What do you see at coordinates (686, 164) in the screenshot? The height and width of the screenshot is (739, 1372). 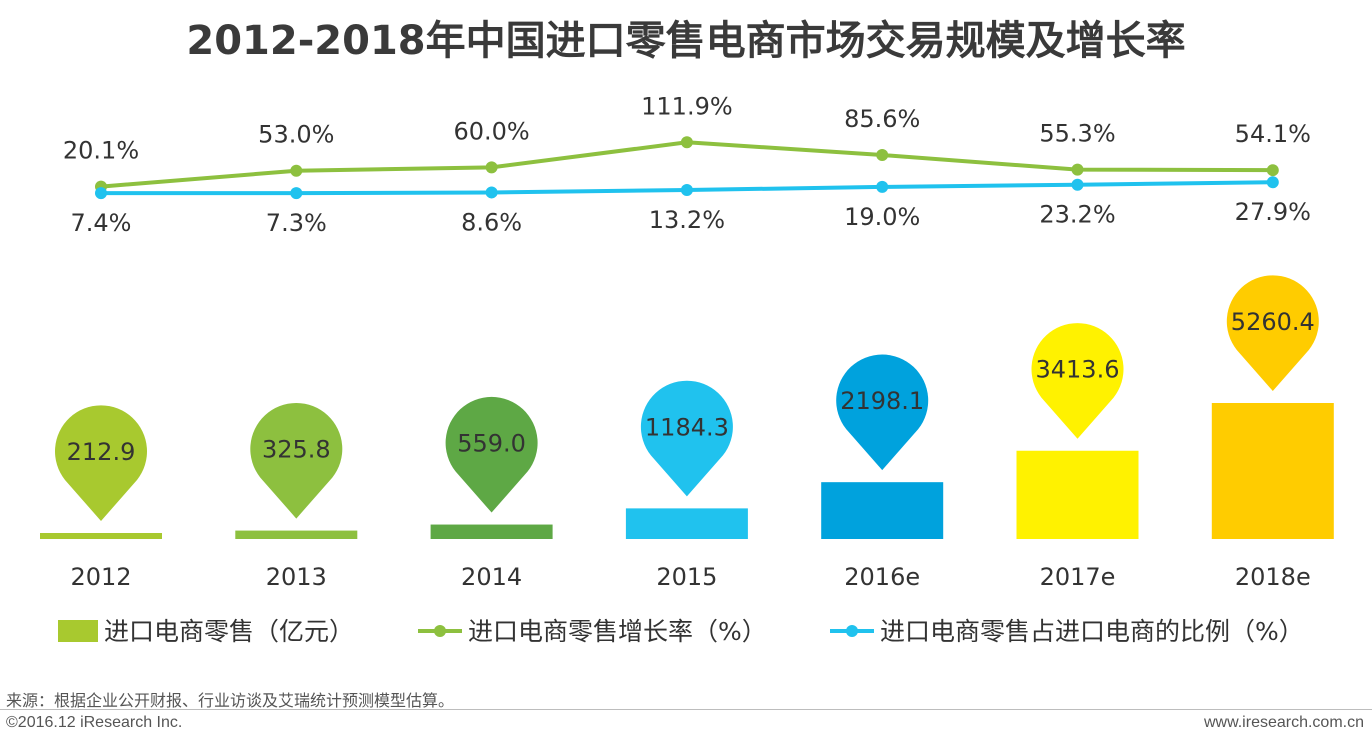 I see `line-series-growth-rate` at bounding box center [686, 164].